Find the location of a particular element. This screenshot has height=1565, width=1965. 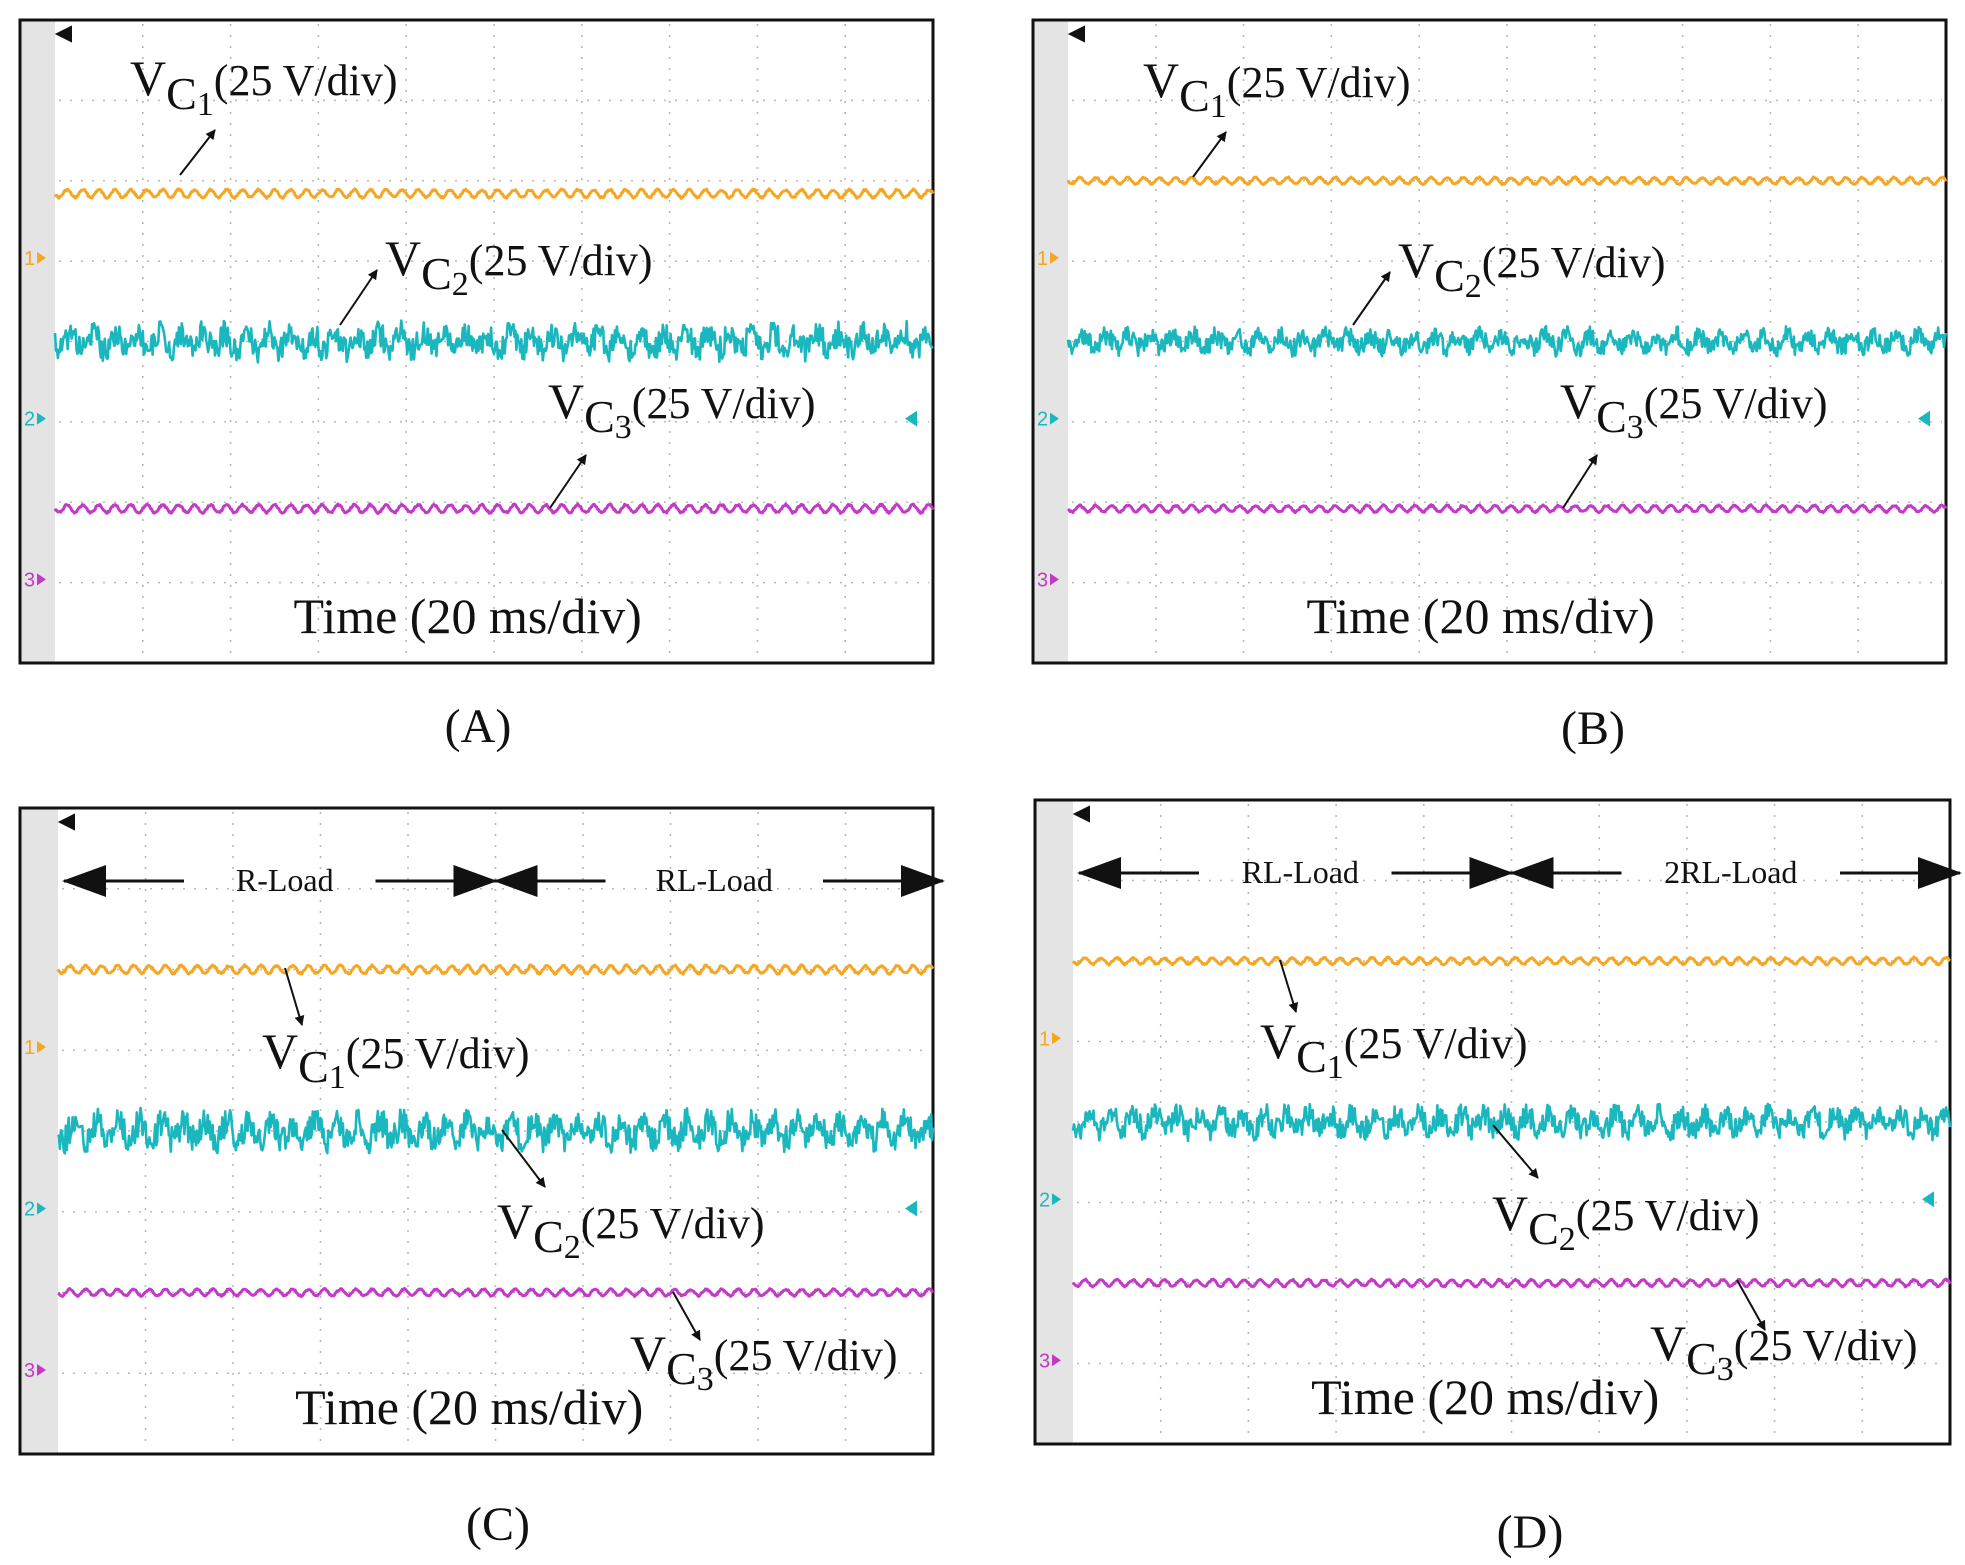

panel-caption-a: (A) is located at coordinates (478, 726).